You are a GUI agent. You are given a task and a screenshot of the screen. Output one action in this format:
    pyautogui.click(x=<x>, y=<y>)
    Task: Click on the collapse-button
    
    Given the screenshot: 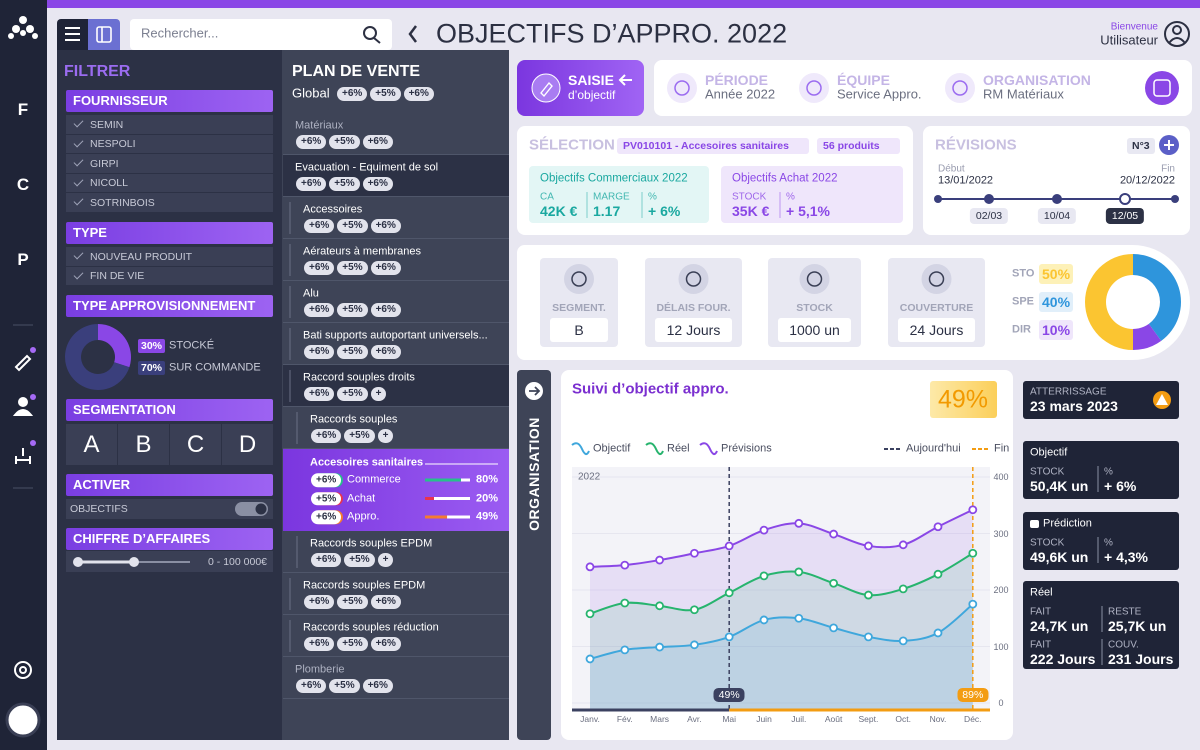 What is the action you would take?
    pyautogui.click(x=104, y=34)
    